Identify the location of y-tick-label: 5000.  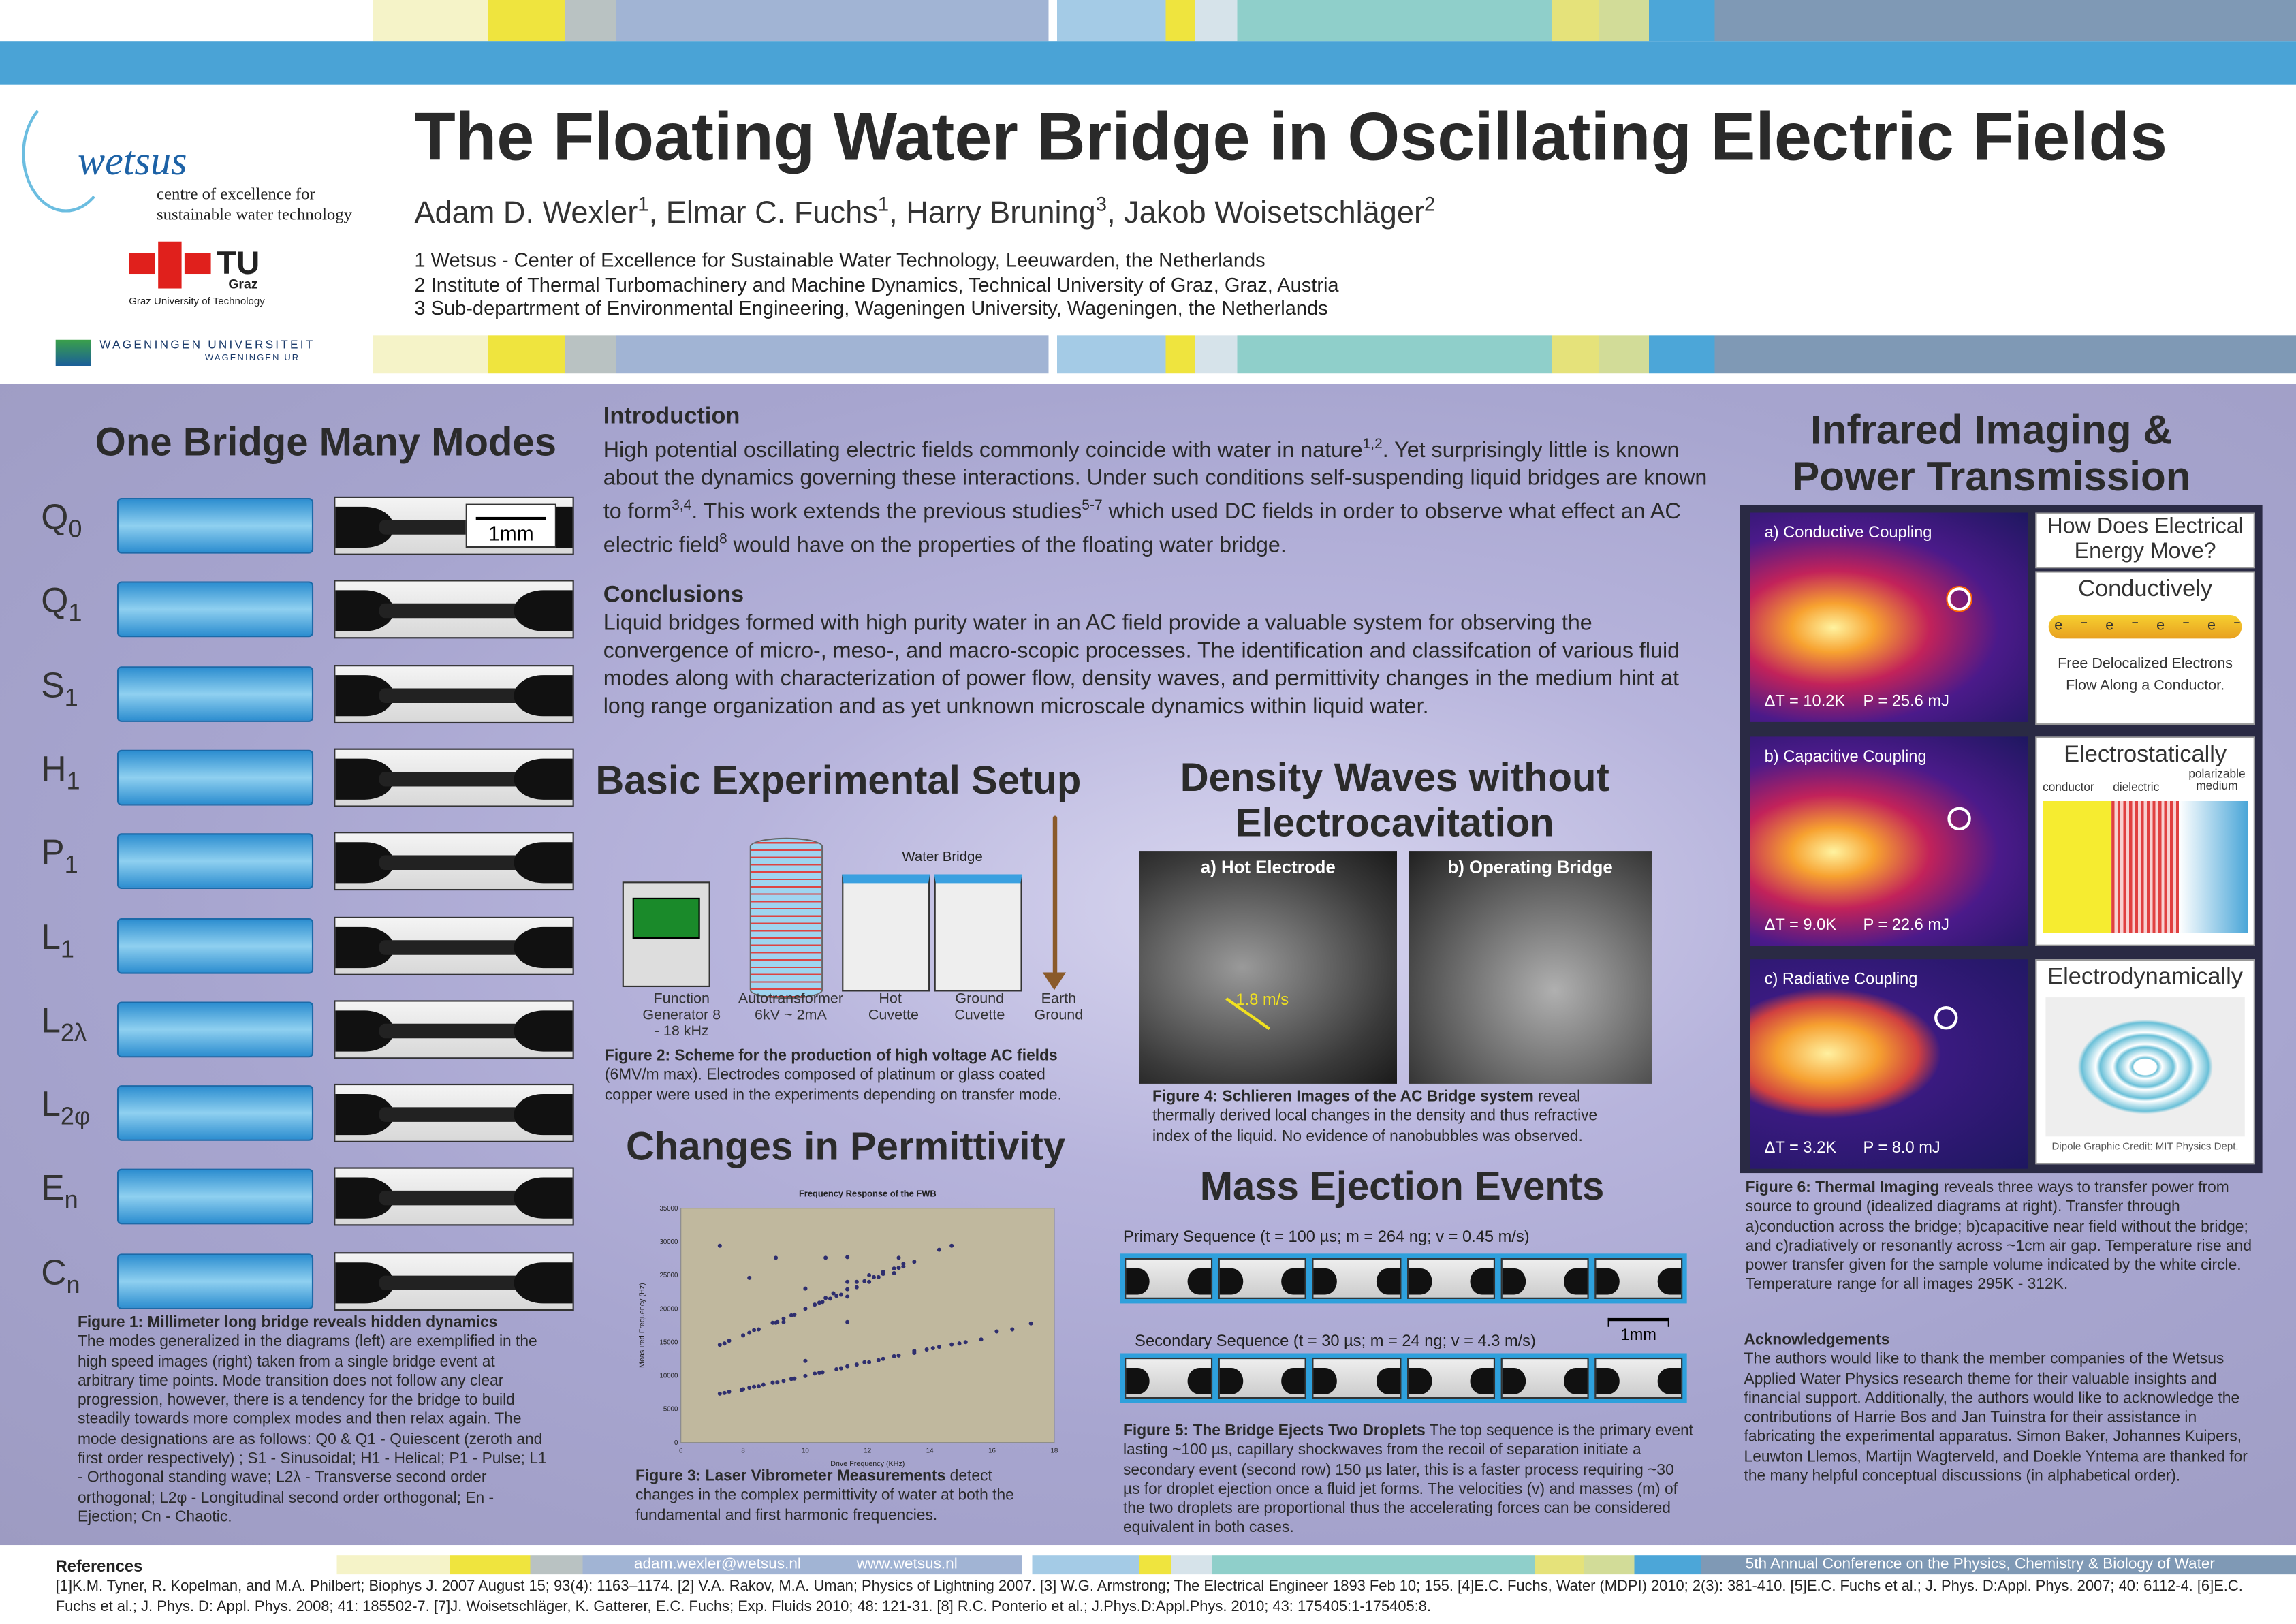
(671, 1410).